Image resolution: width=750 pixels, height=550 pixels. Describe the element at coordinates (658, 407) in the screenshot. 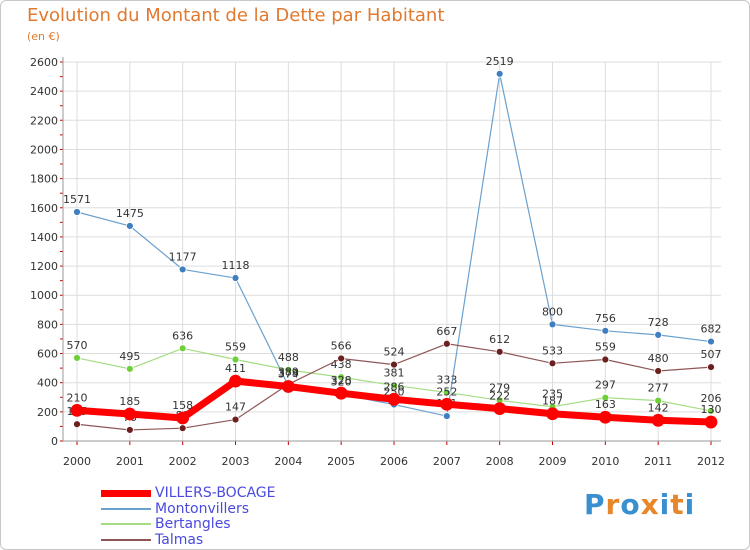

I see `data-label: 142` at that location.